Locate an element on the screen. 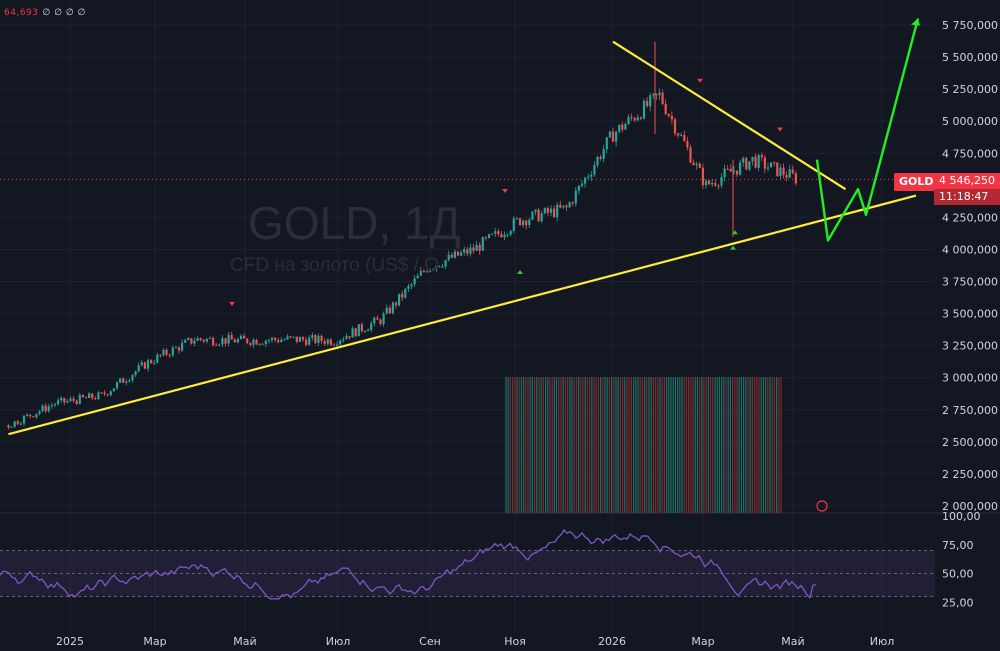 The image size is (1000, 651). time-tick-label: Ноя is located at coordinates (515, 641).